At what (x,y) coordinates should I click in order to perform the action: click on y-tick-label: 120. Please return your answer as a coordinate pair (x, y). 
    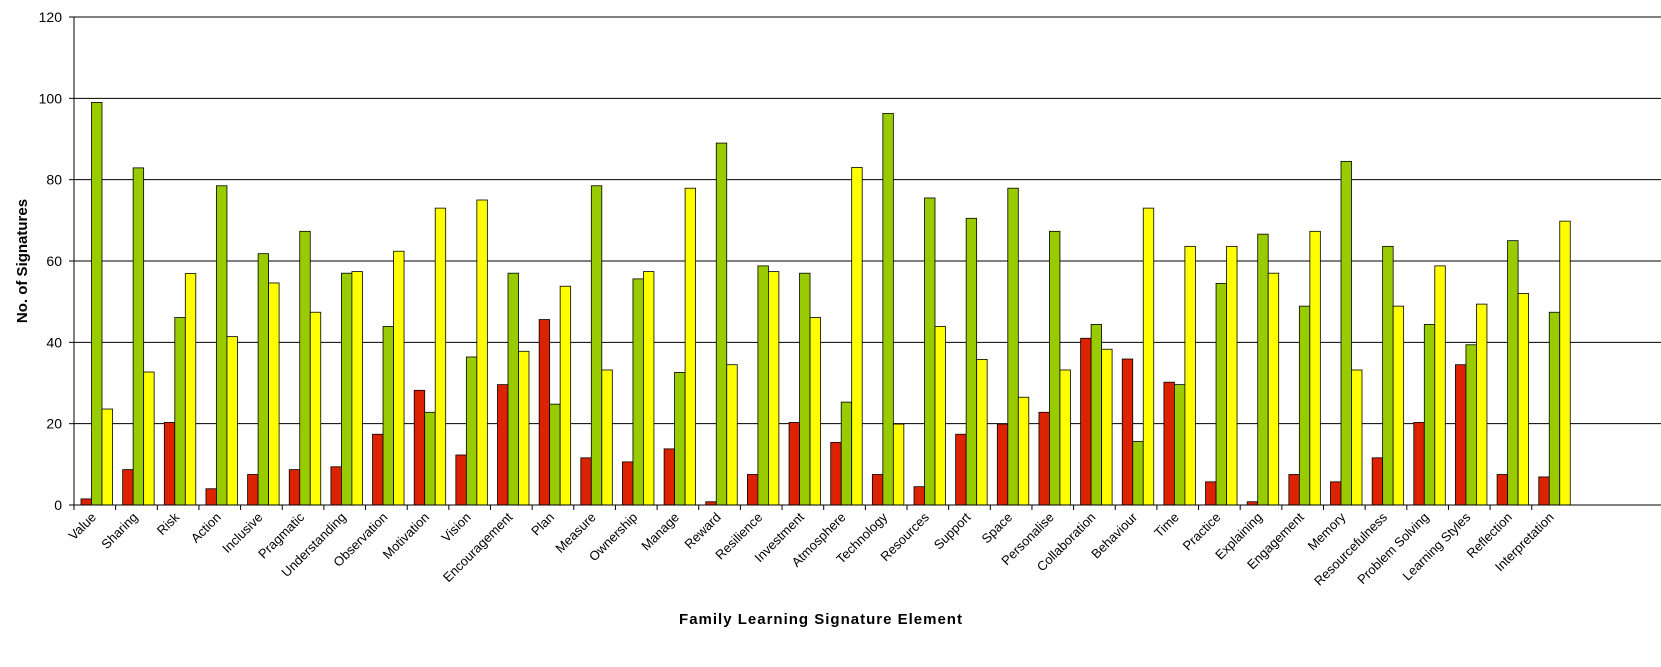
    Looking at the image, I should click on (51, 17).